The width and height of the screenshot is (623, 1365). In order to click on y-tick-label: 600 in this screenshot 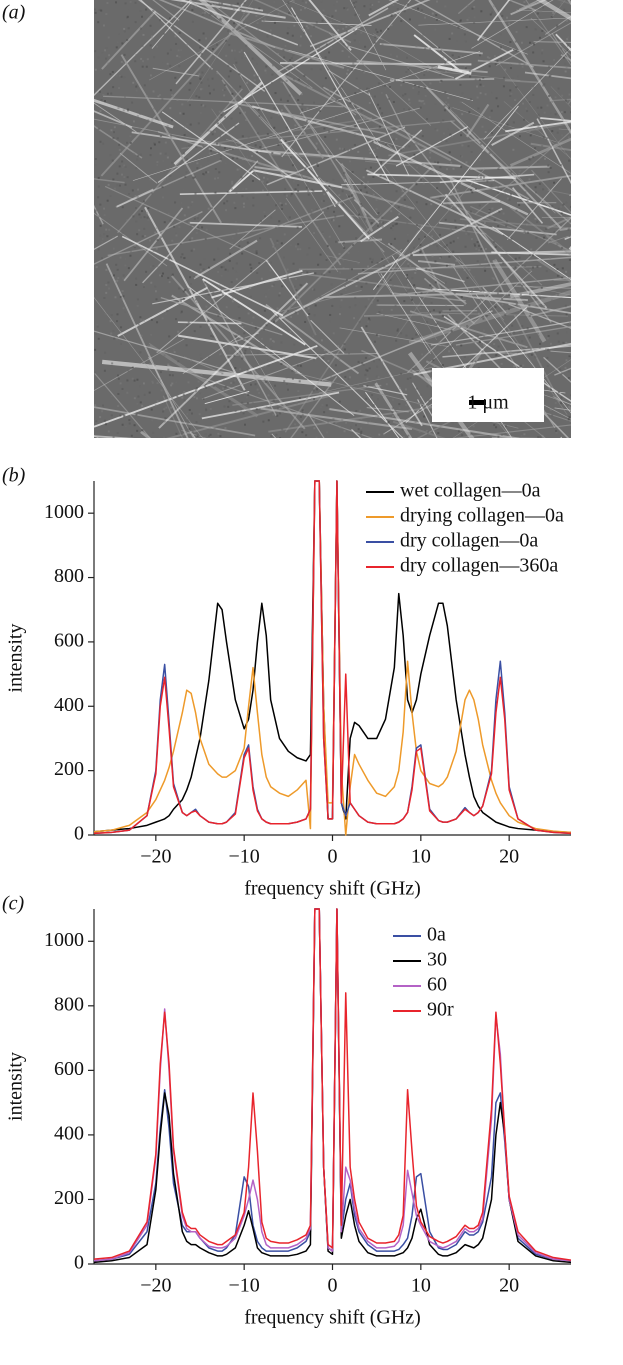, I will do `click(69, 1069)`.